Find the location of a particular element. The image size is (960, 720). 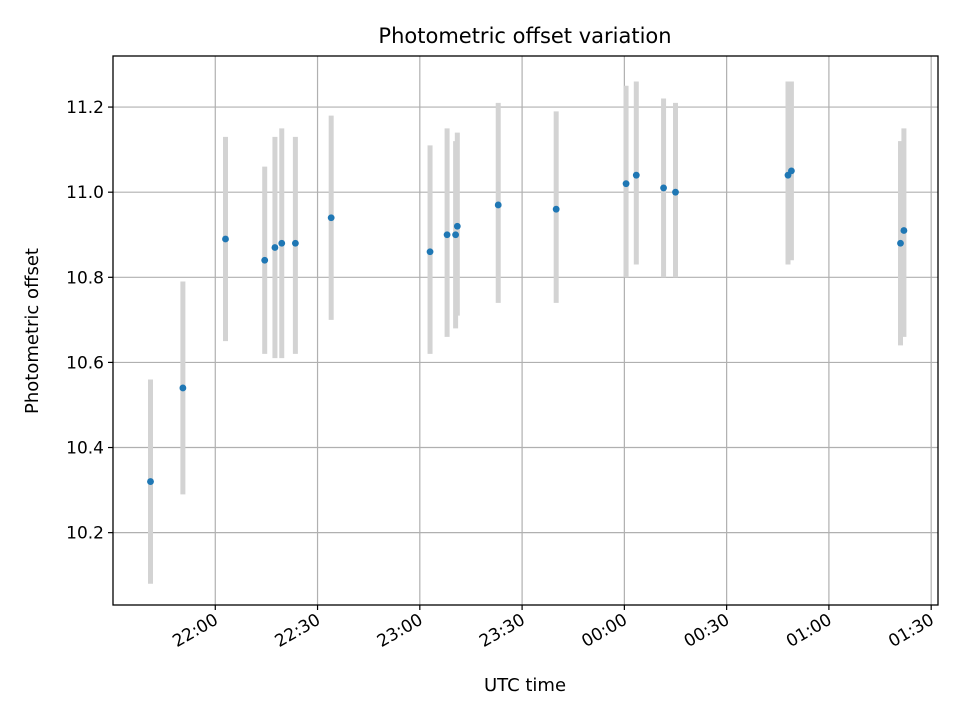

y-tick-label: 11.0 is located at coordinates (85, 193).